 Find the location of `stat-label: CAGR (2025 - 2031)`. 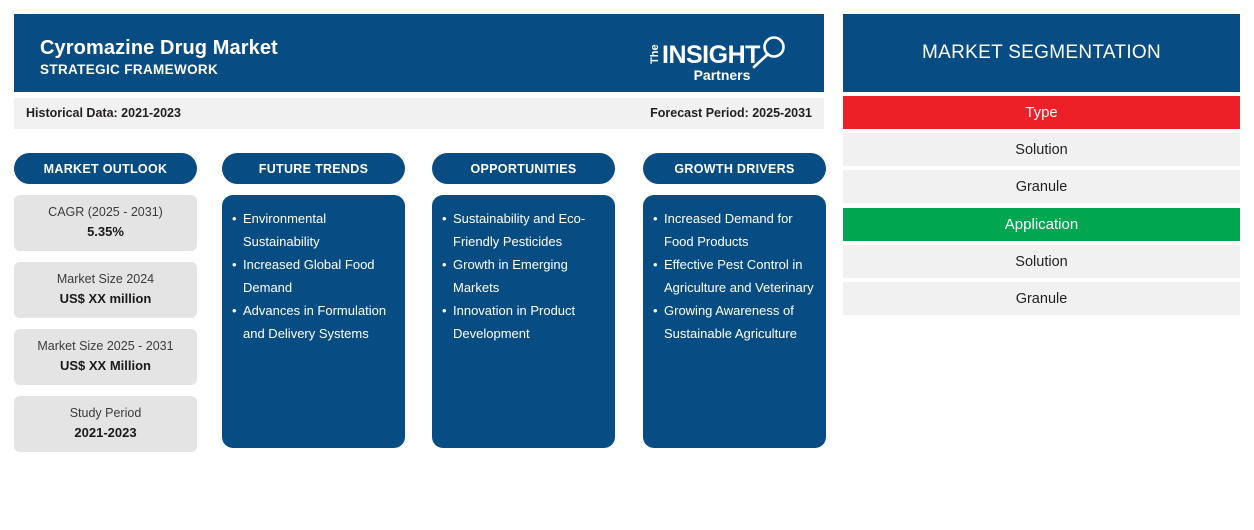

stat-label: CAGR (2025 - 2031) is located at coordinates (105, 212).